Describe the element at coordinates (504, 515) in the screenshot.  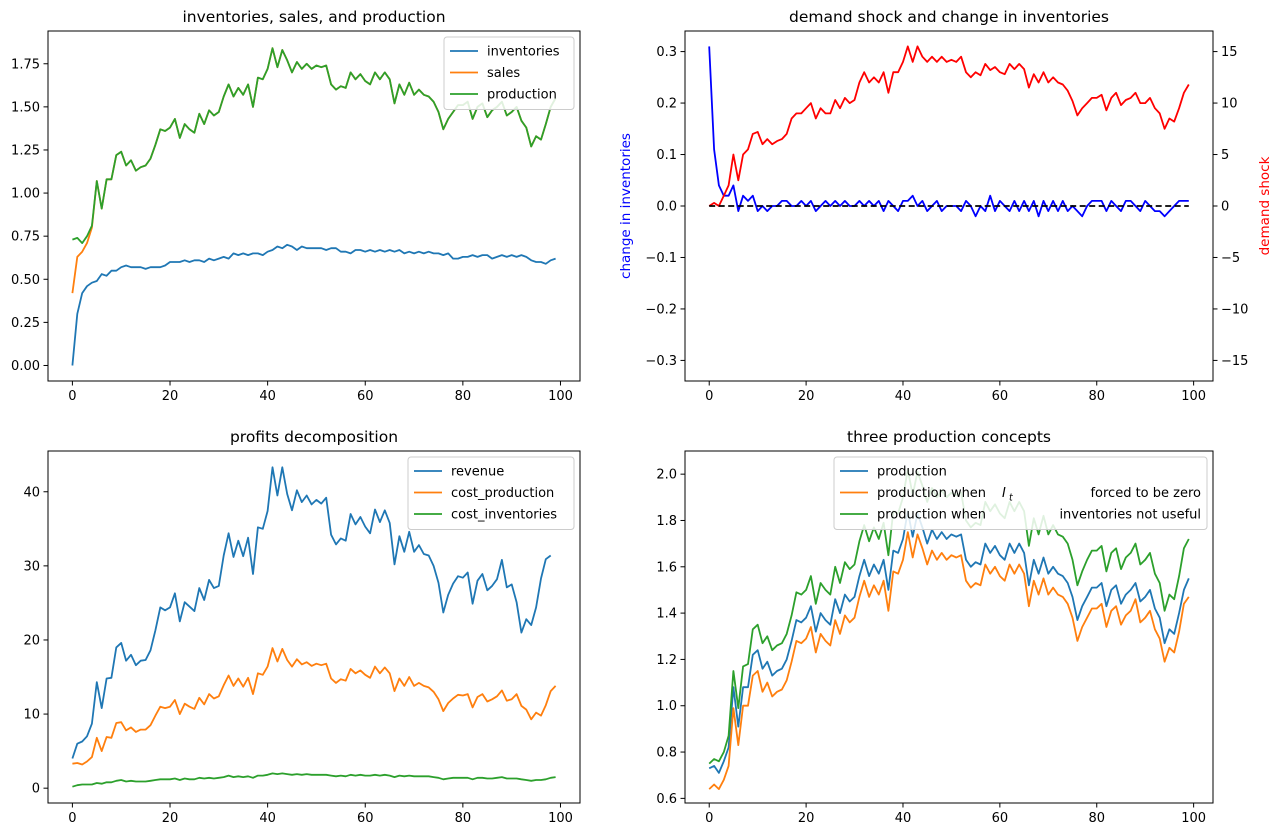
I see `legend-label: cost_inventories` at that location.